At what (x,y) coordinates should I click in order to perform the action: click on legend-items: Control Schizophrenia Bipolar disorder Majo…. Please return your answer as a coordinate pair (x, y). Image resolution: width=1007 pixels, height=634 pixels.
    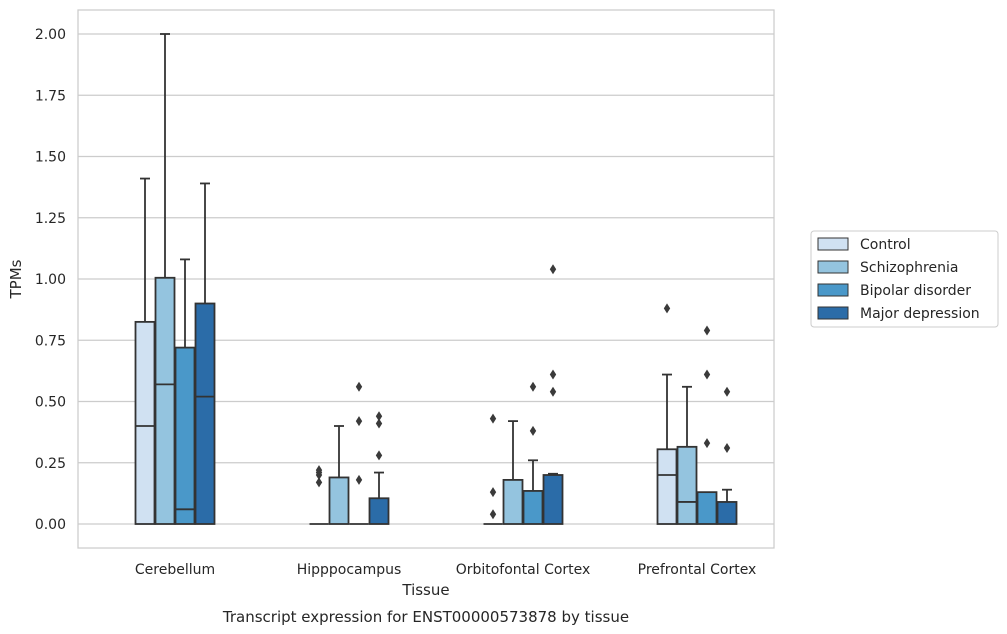
    Looking at the image, I should click on (898, 279).